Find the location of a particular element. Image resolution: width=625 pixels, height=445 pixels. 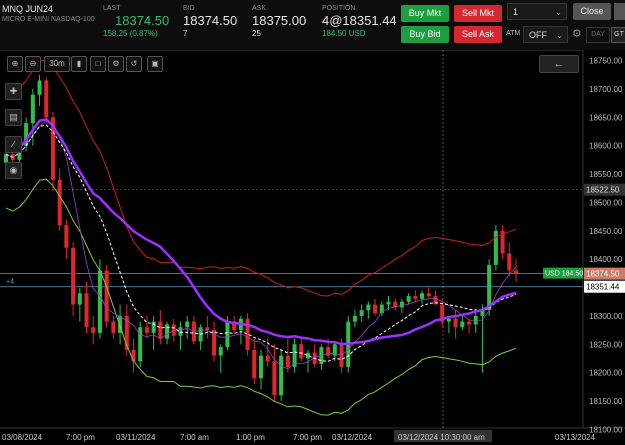

position-pnl: 184.50 USD is located at coordinates (344, 33).